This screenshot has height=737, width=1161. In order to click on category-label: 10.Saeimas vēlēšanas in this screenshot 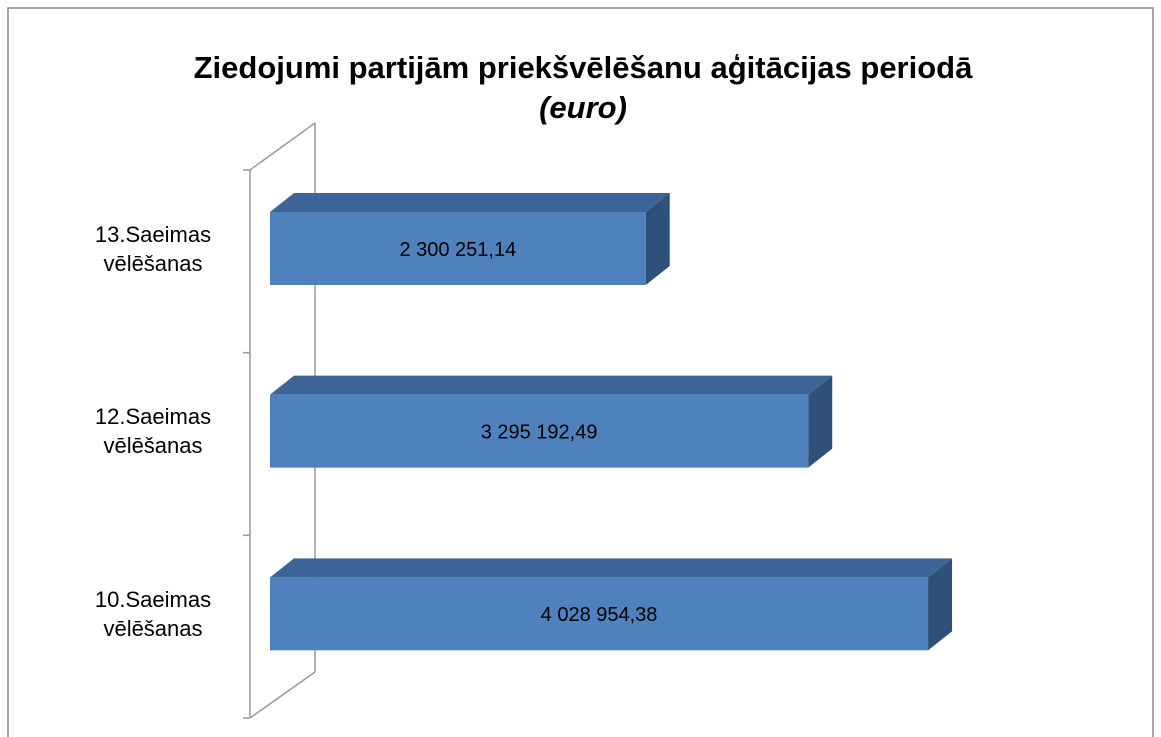, I will do `click(153, 613)`.